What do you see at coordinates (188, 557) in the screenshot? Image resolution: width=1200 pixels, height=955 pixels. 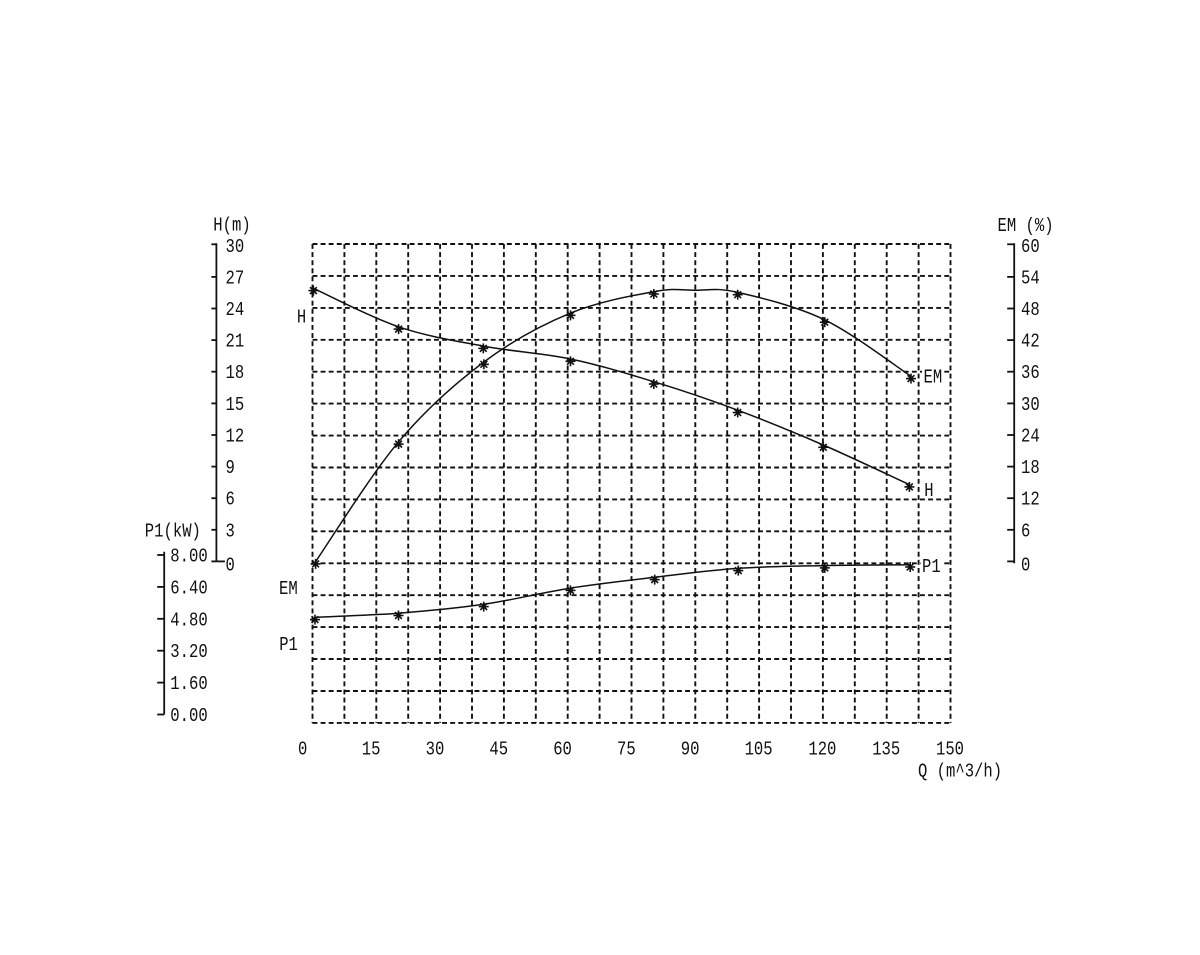 I see `svg-text: 8.00` at bounding box center [188, 557].